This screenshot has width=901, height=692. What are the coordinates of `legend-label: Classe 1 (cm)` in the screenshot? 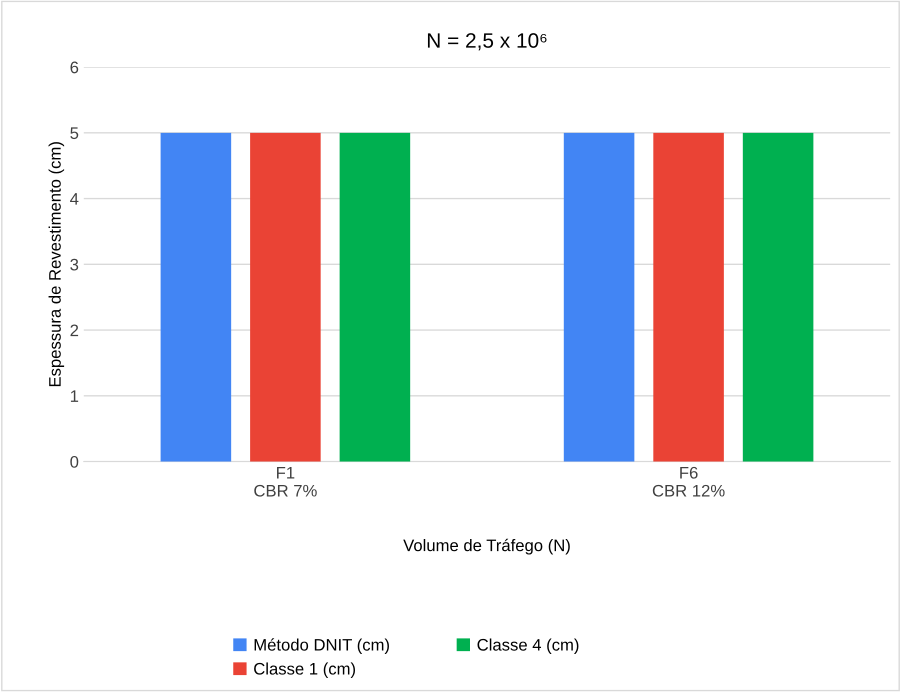 It's located at (305, 670).